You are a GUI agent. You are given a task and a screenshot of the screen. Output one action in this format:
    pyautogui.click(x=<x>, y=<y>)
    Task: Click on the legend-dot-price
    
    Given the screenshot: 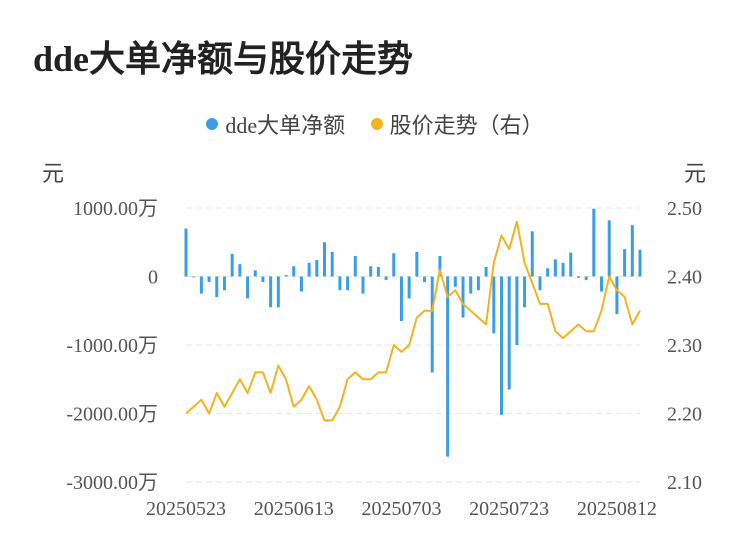 What is the action you would take?
    pyautogui.click(x=376, y=124)
    